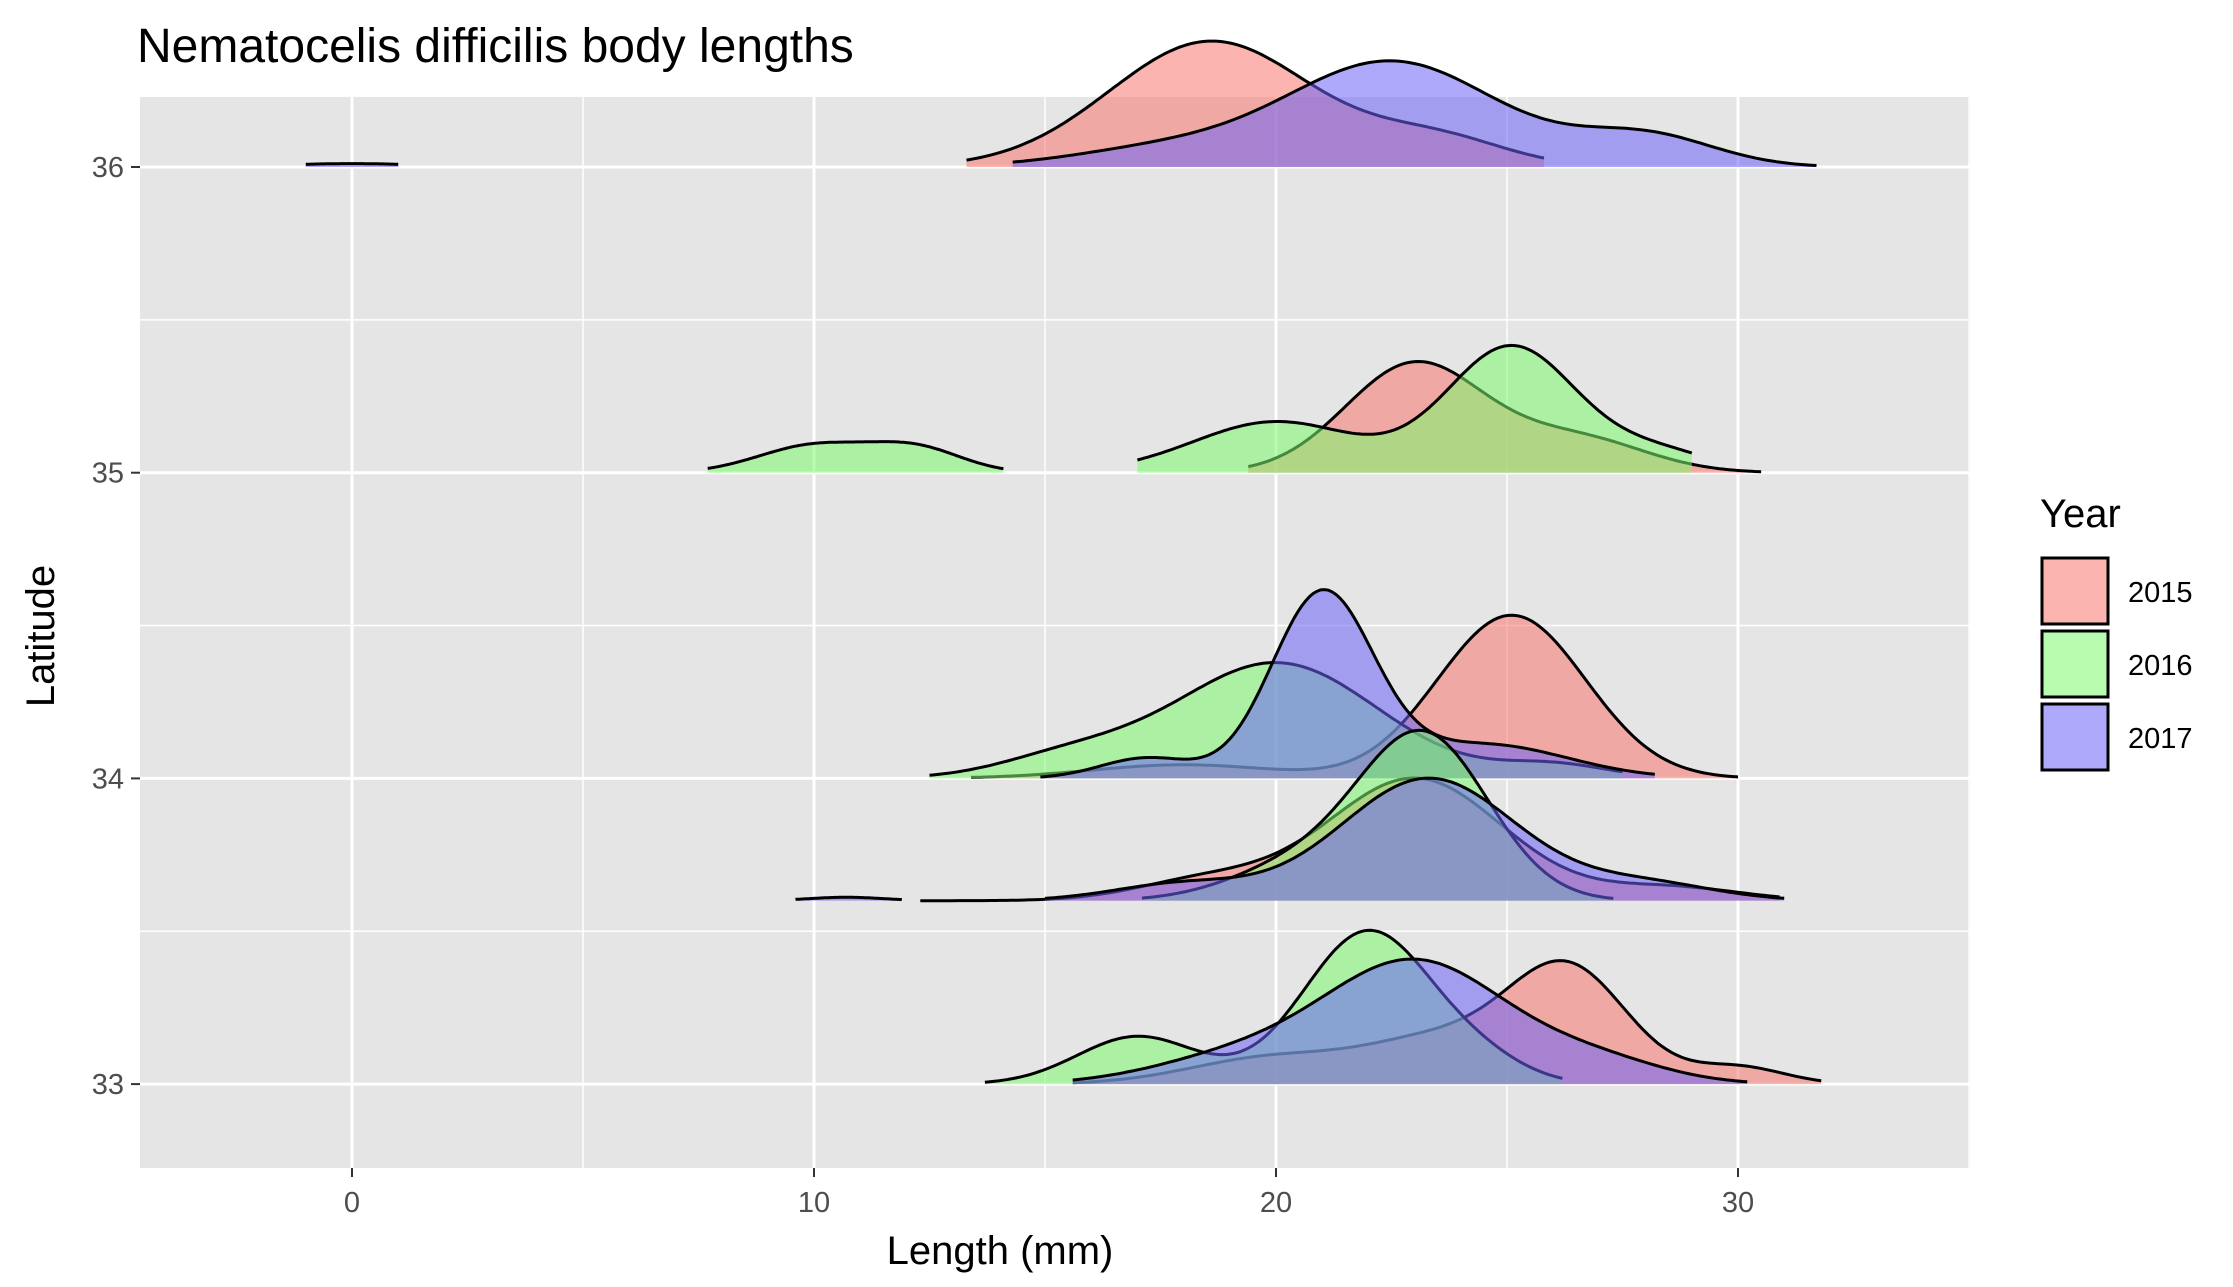  Describe the element at coordinates (108, 779) in the screenshot. I see `y-tick-label: 34` at that location.